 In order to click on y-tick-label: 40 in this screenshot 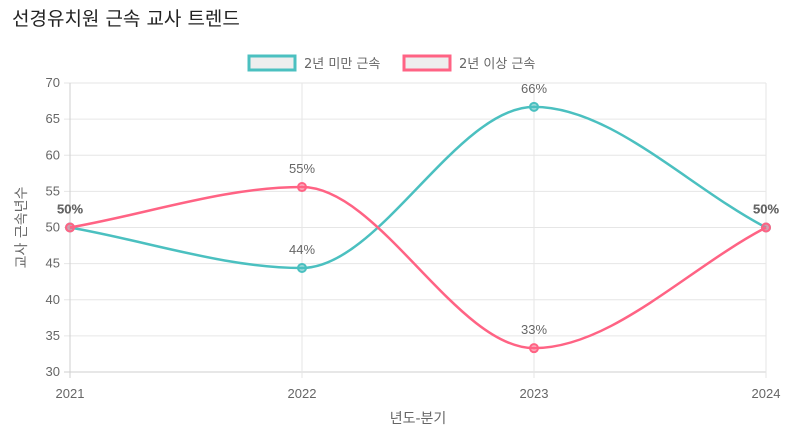, I will do `click(53, 299)`.